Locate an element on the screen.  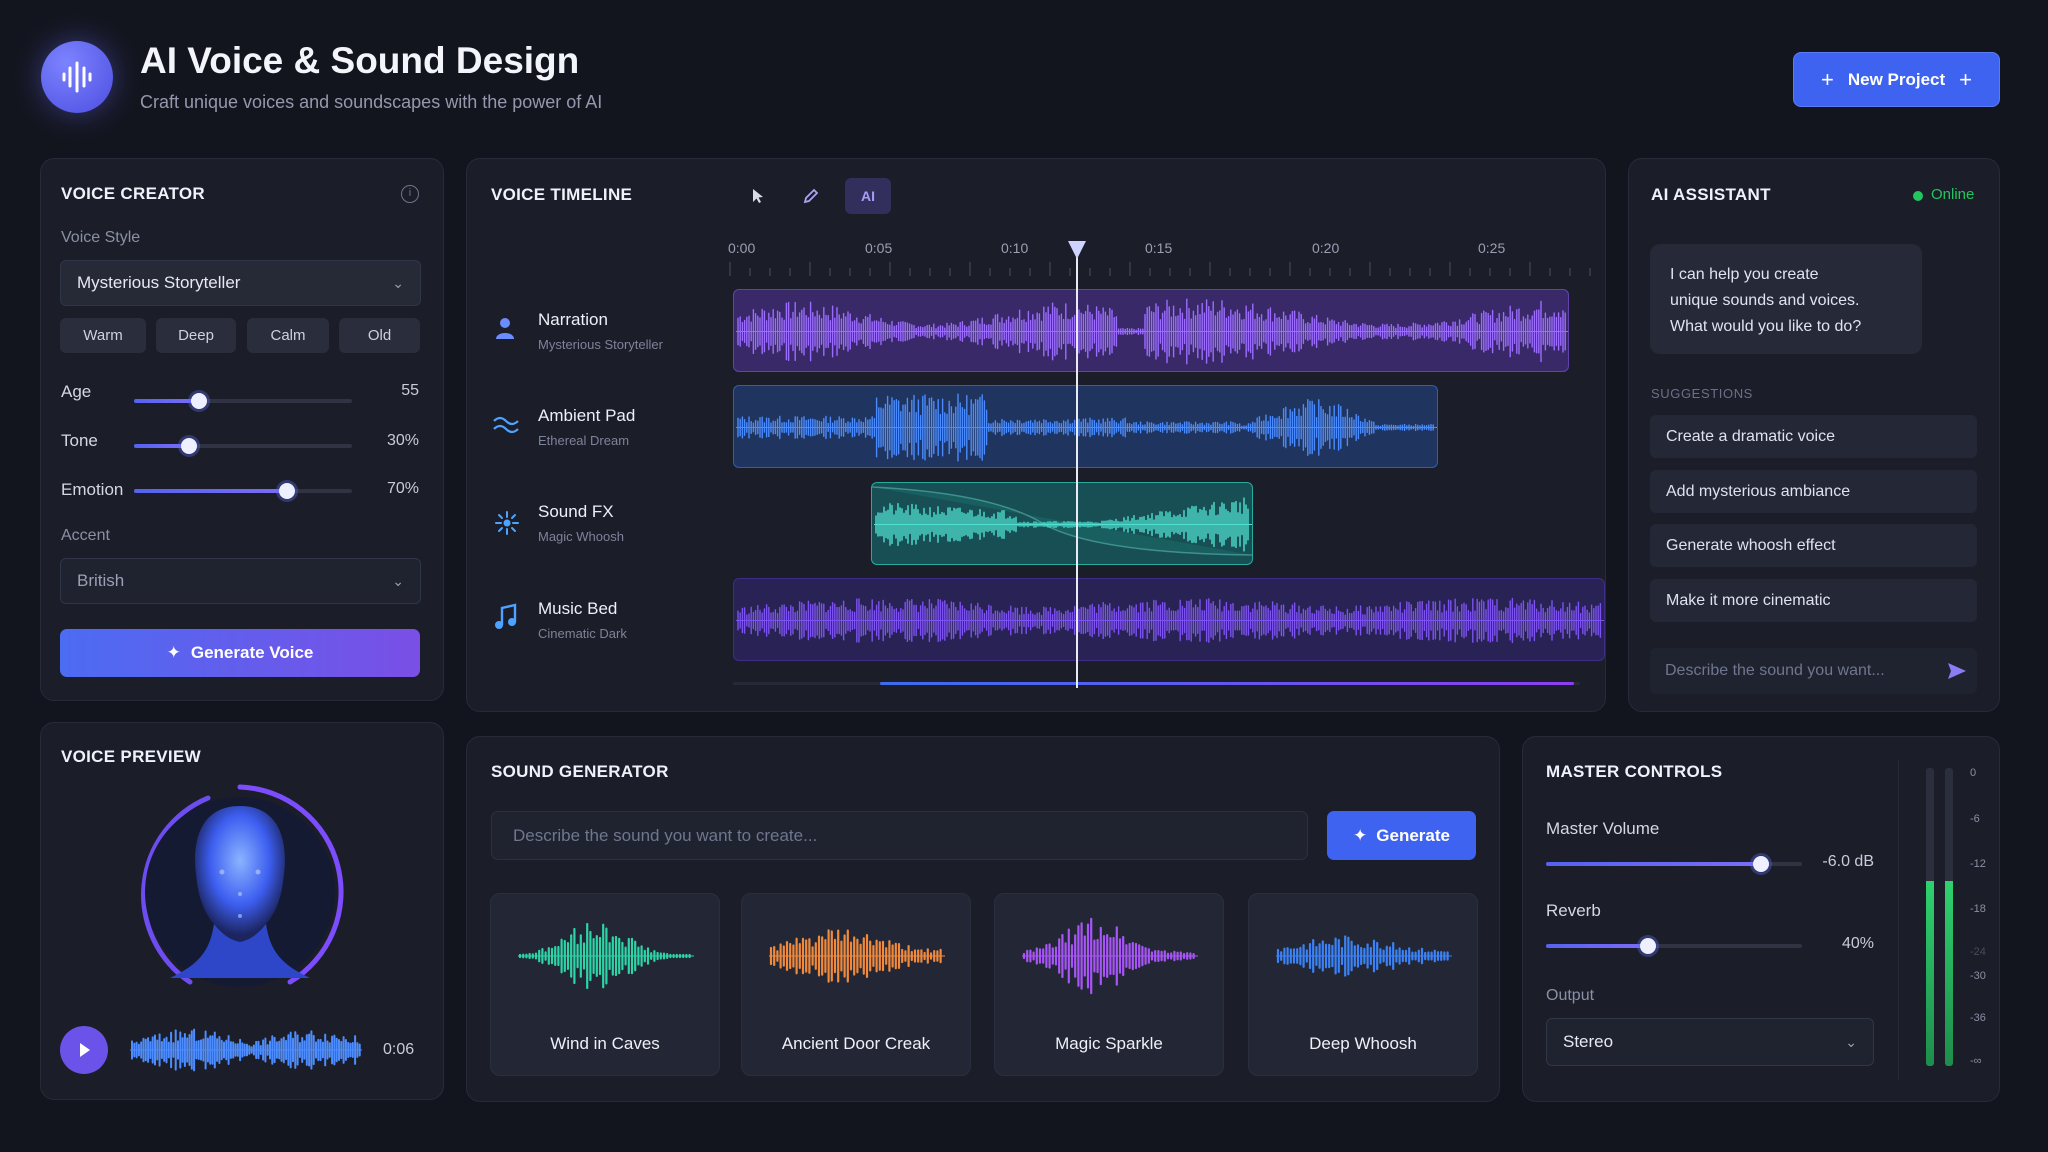
sound-card-magic-sparkle: Magic Sparkle is located at coordinates (1109, 984).